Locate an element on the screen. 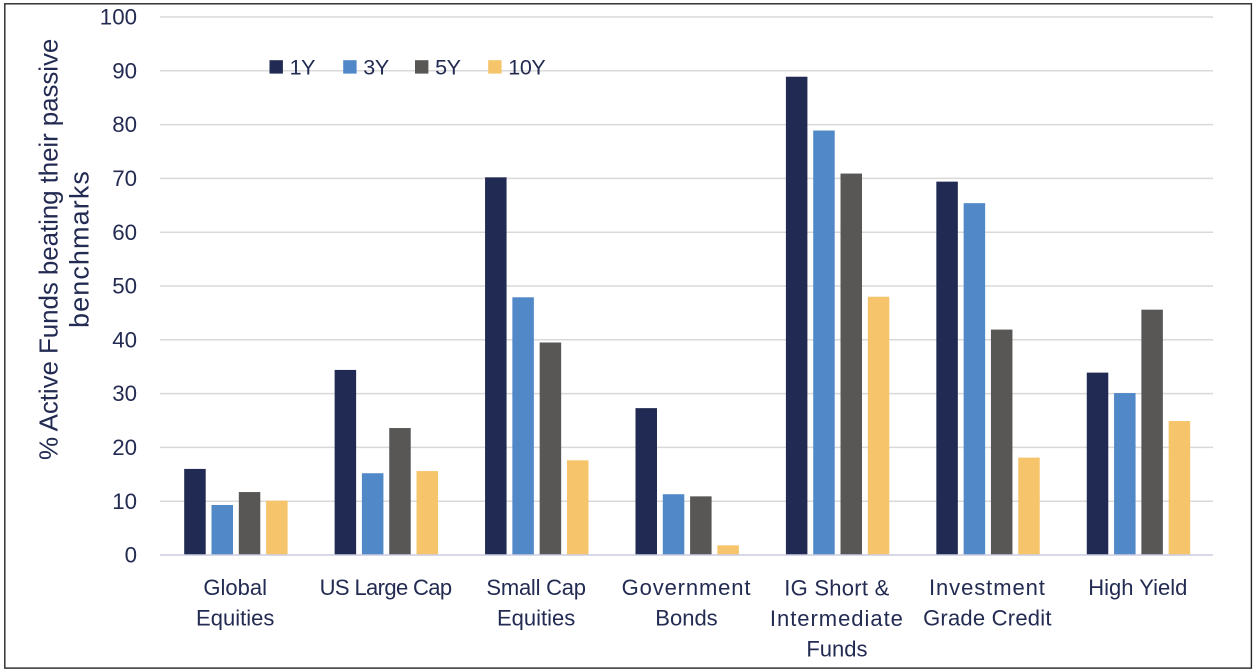 Image resolution: width=1257 pixels, height=672 pixels. svg-text: 20 is located at coordinates (124, 447).